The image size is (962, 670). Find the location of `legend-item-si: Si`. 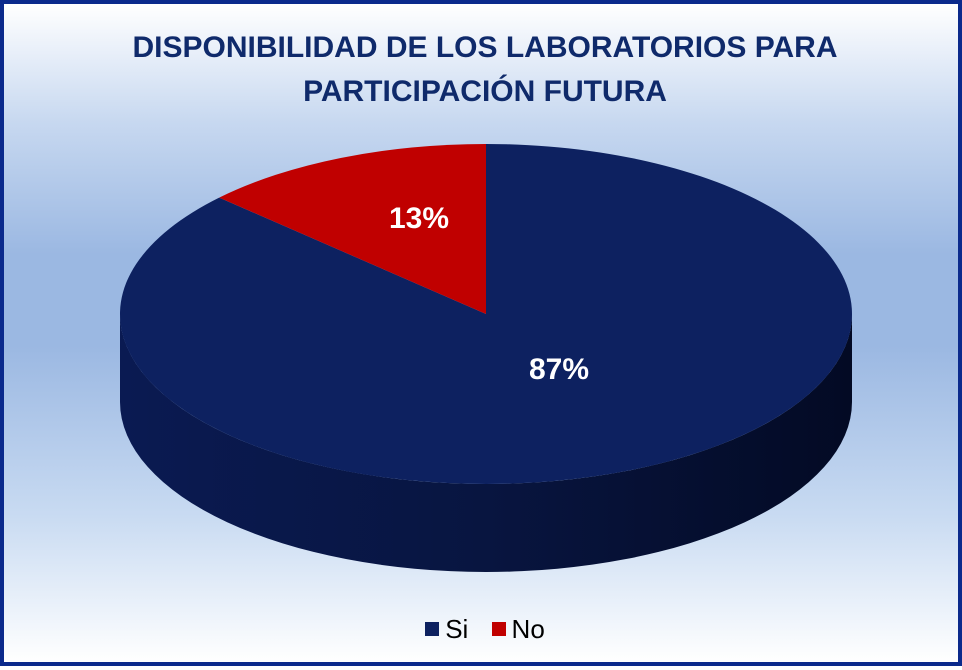

legend-item-si: Si is located at coordinates (446, 629).